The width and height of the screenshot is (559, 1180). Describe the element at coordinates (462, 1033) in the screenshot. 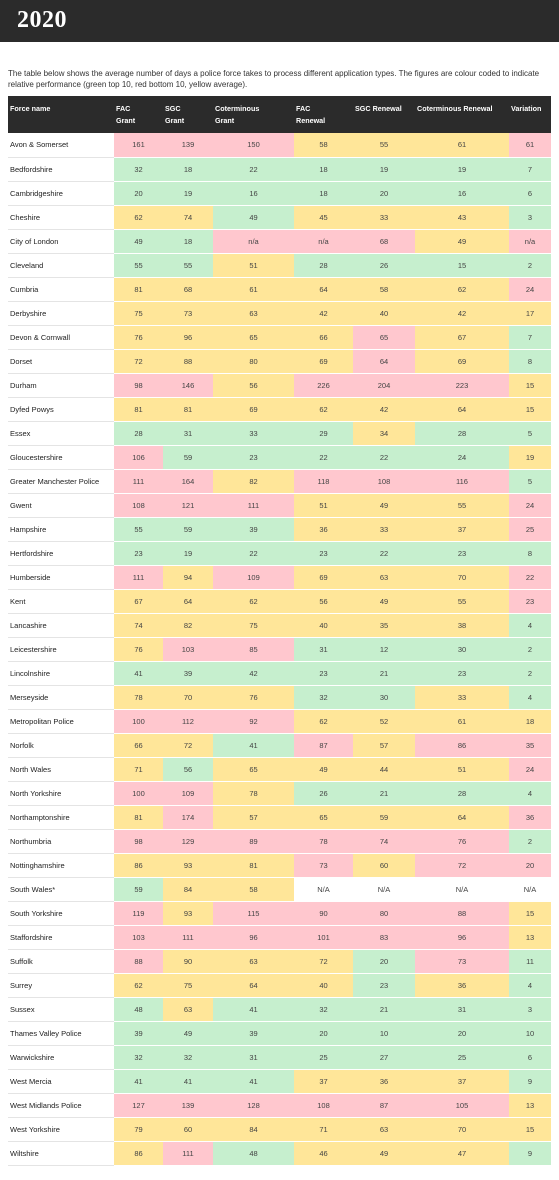

I see `value-cell: 20` at that location.